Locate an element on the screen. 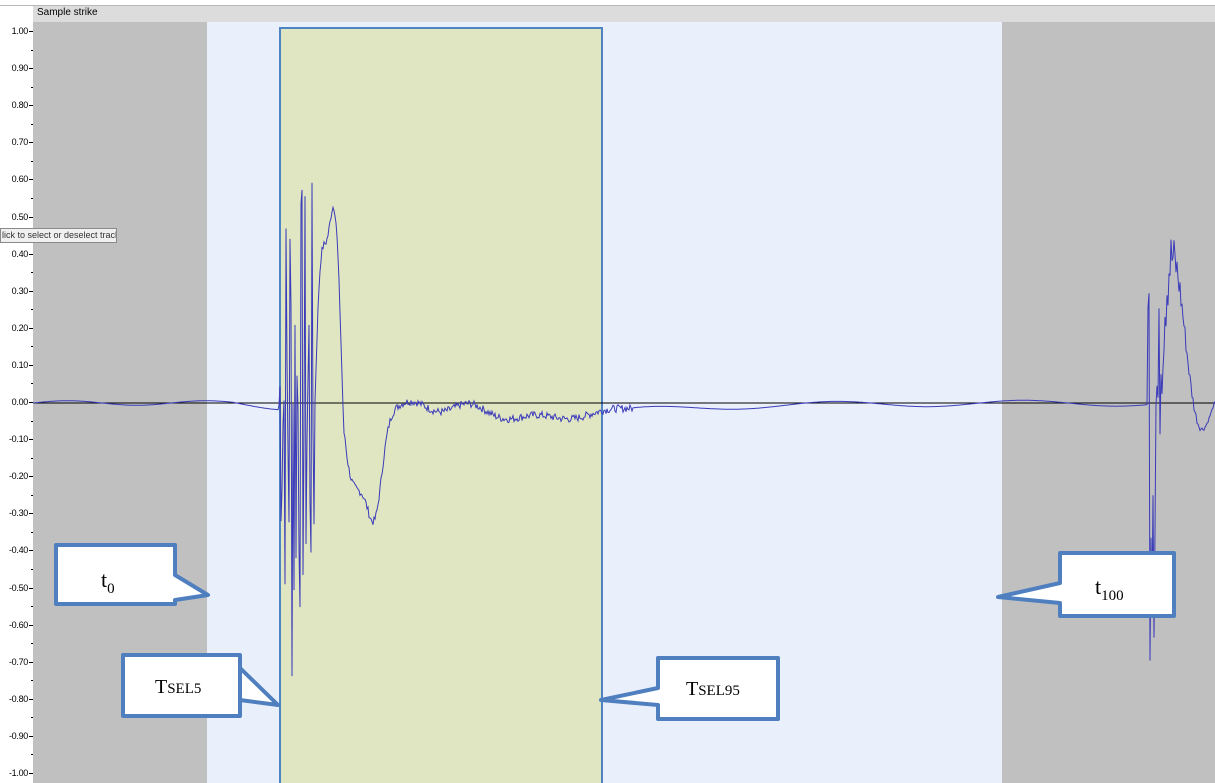  amplitude-tick-label: -0.20 is located at coordinates (18, 476).